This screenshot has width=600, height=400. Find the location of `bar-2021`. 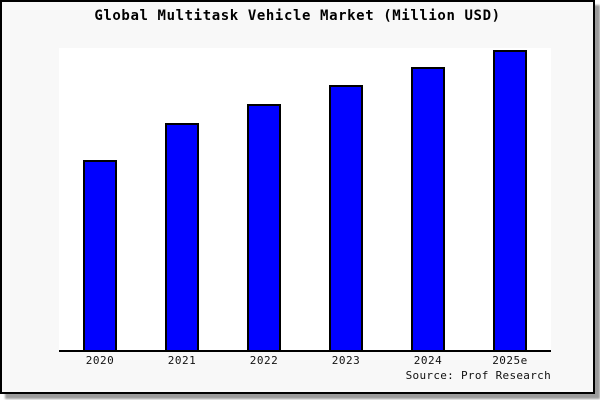

bar-2021 is located at coordinates (182, 236).